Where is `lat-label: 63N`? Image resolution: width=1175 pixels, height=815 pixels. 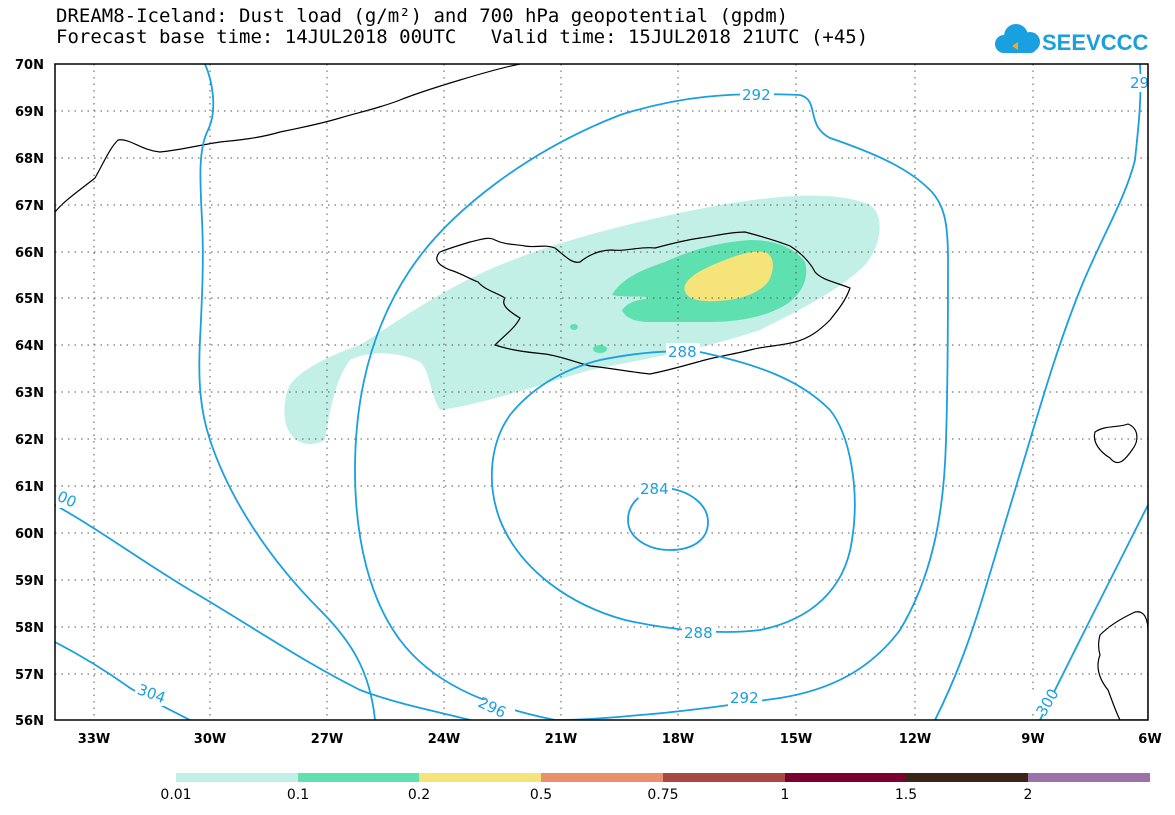
lat-label: 63N is located at coordinates (29, 393).